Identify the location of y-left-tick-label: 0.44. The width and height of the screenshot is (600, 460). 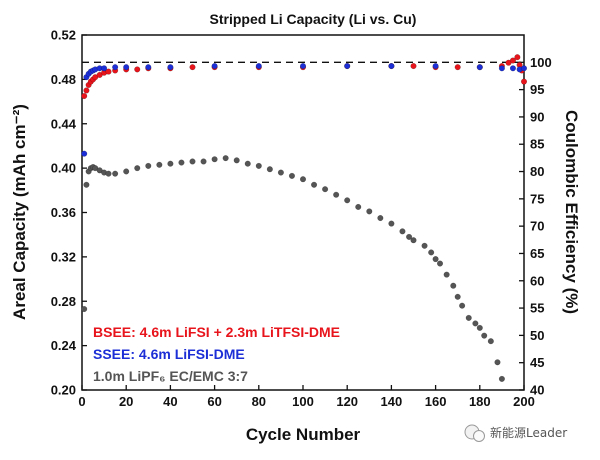
(64, 123).